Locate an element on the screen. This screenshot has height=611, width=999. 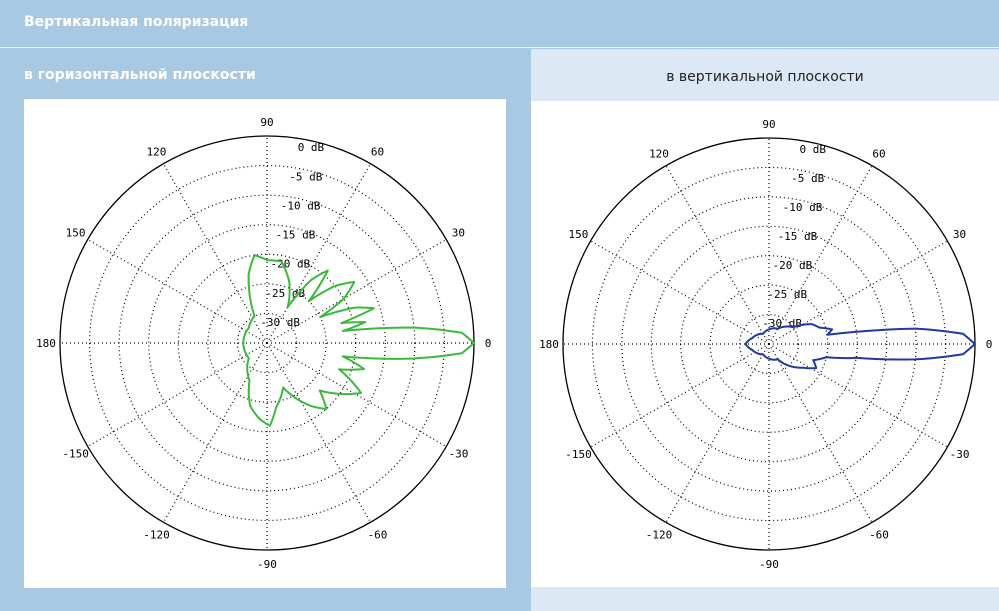
page-header: Вертикальная поляризация is located at coordinates (499, 24).